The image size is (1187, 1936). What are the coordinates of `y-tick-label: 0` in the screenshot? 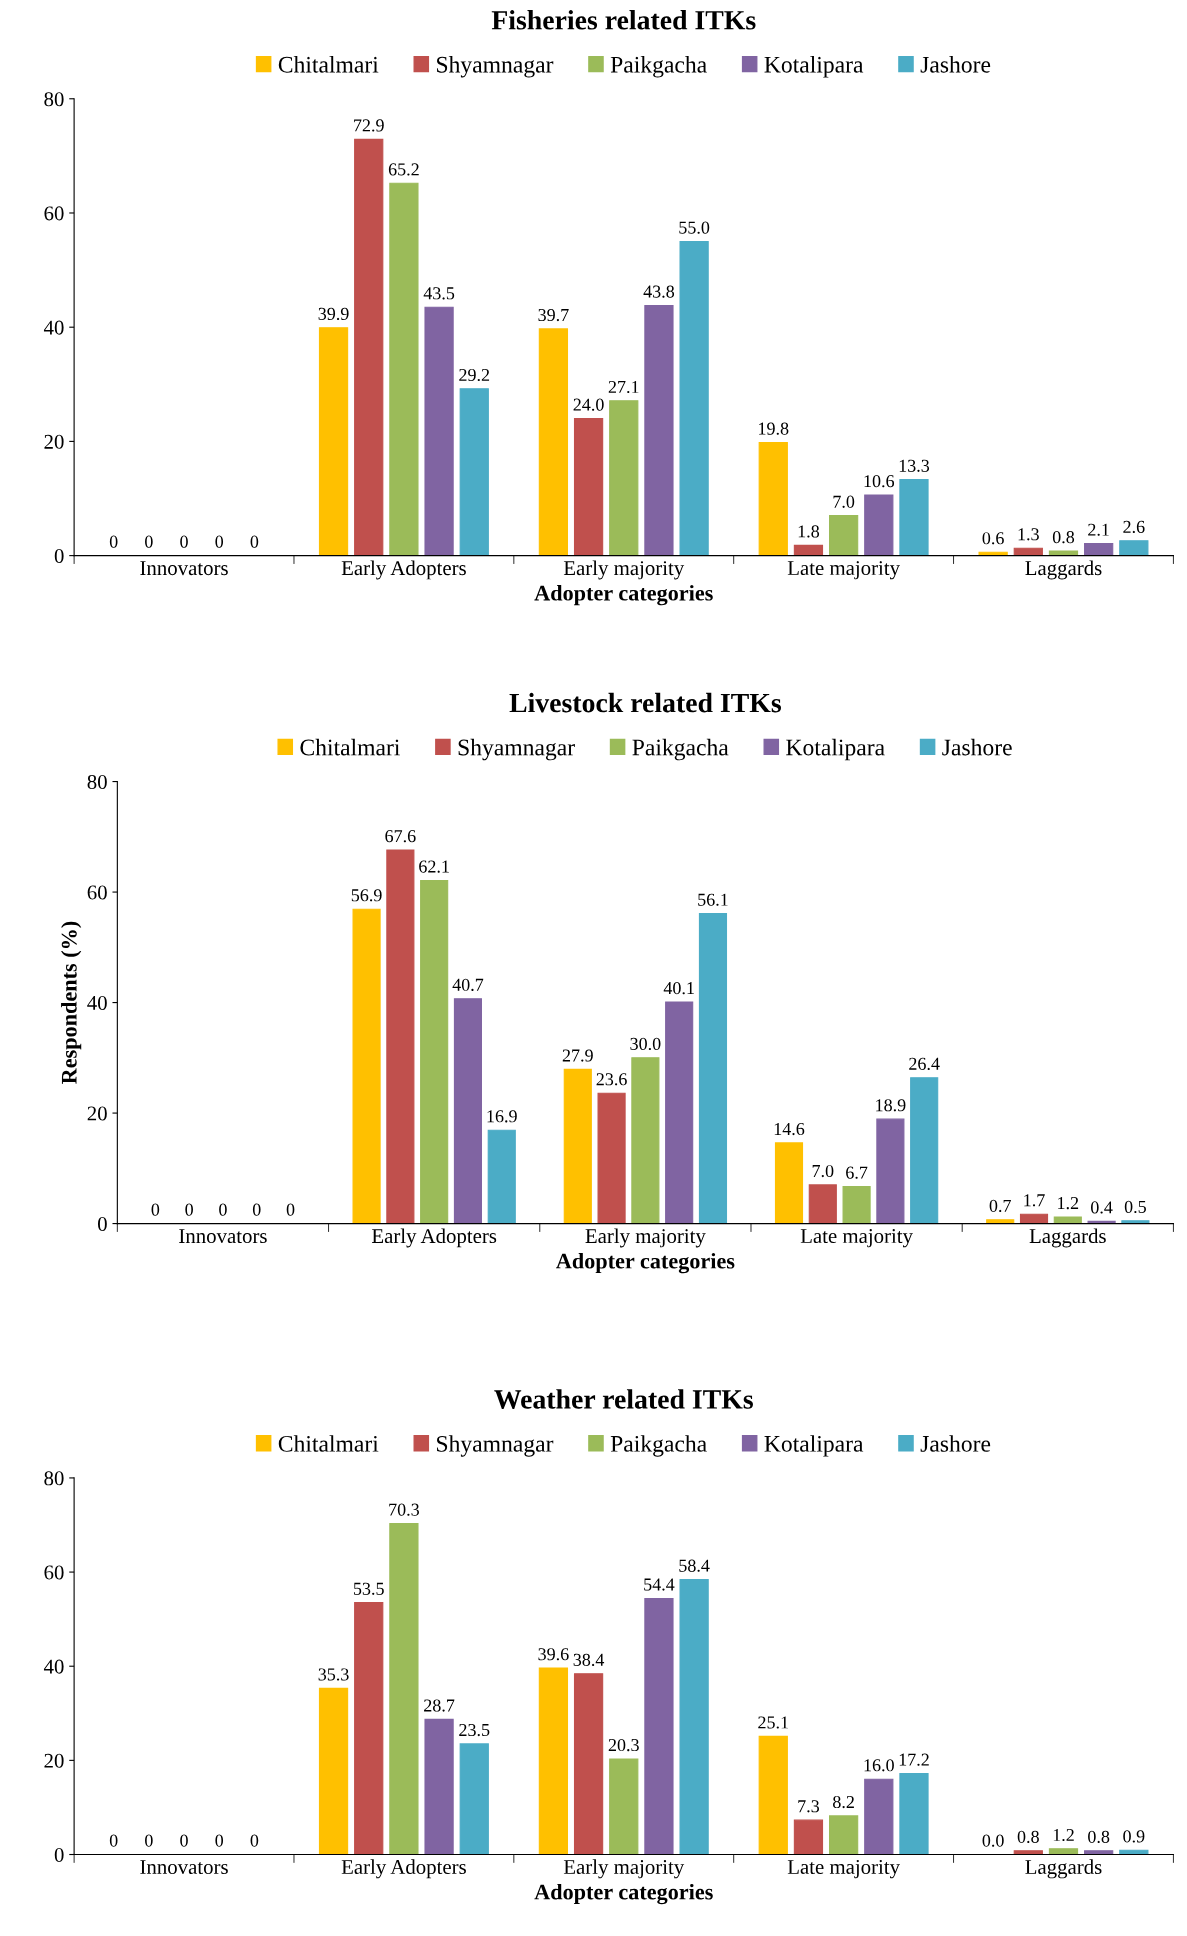 It's located at (59, 1854).